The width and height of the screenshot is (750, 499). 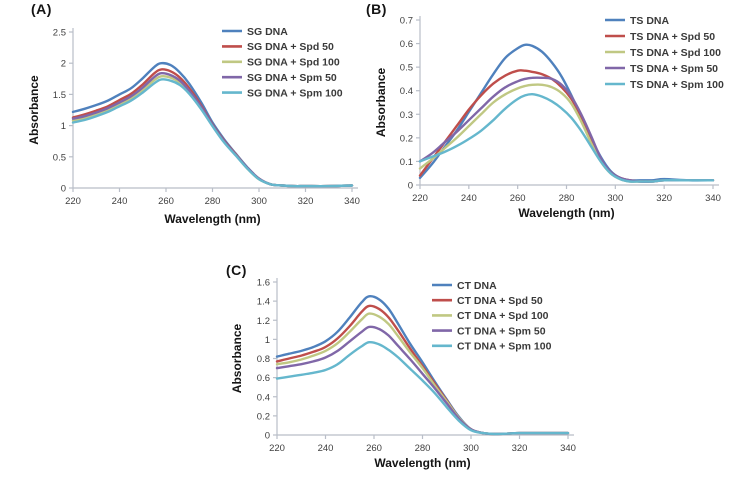 What do you see at coordinates (406, 115) in the screenshot?
I see `y-tick-label: 0.3` at bounding box center [406, 115].